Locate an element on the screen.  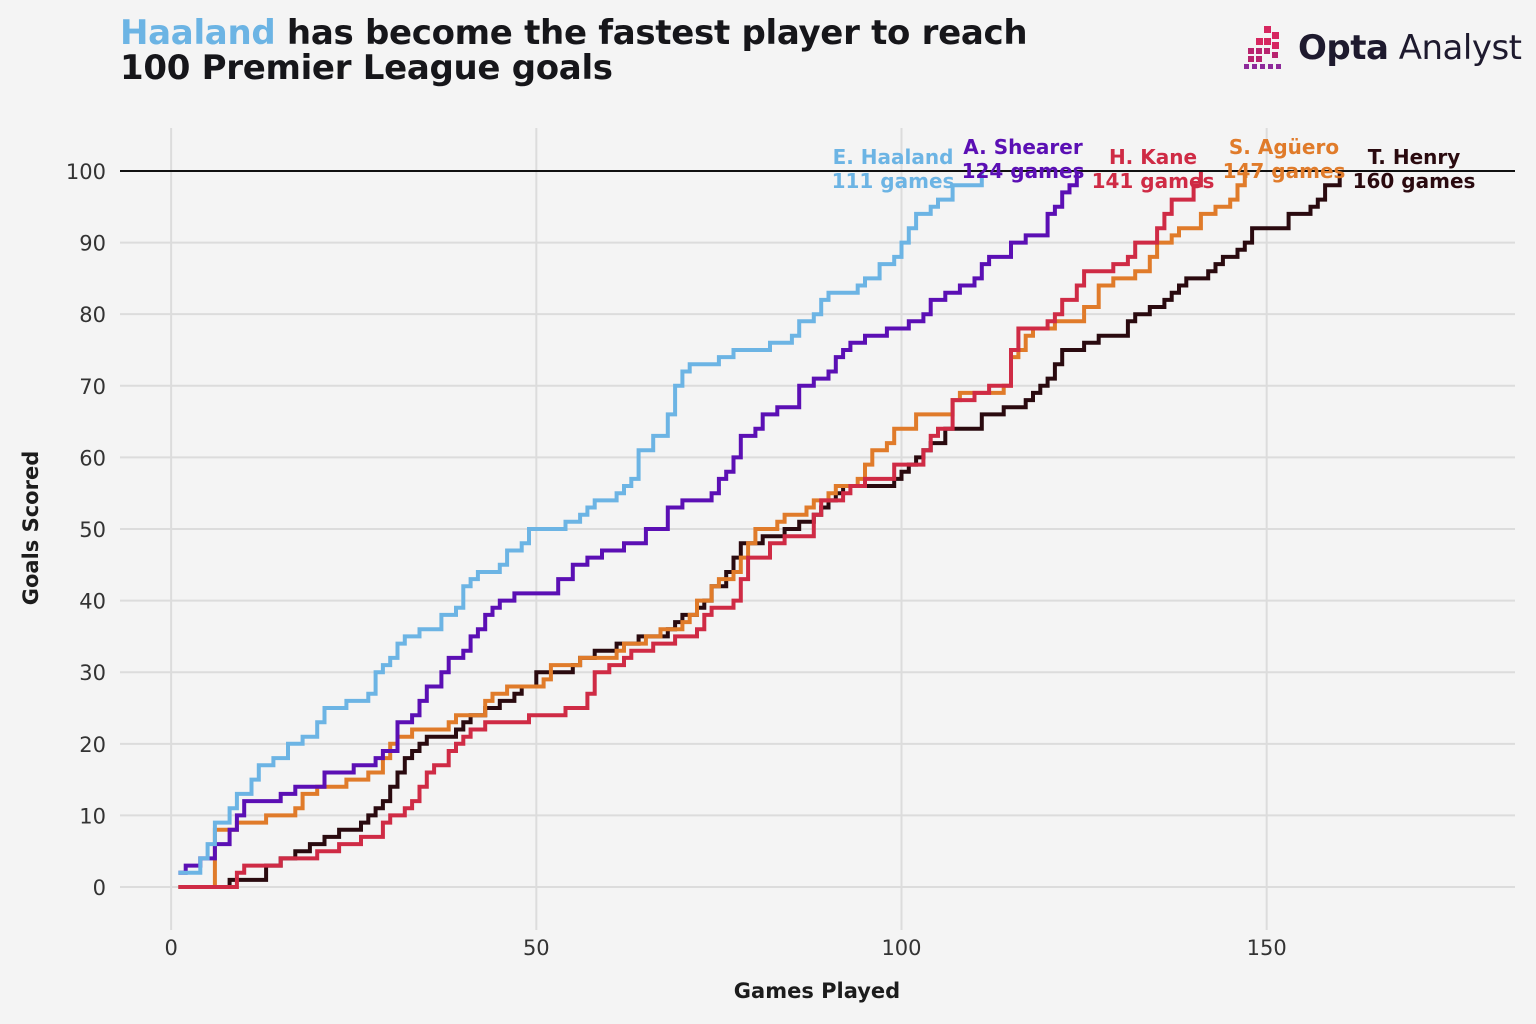
y-axis-title: Goals Scored is located at coordinates (31, 528).